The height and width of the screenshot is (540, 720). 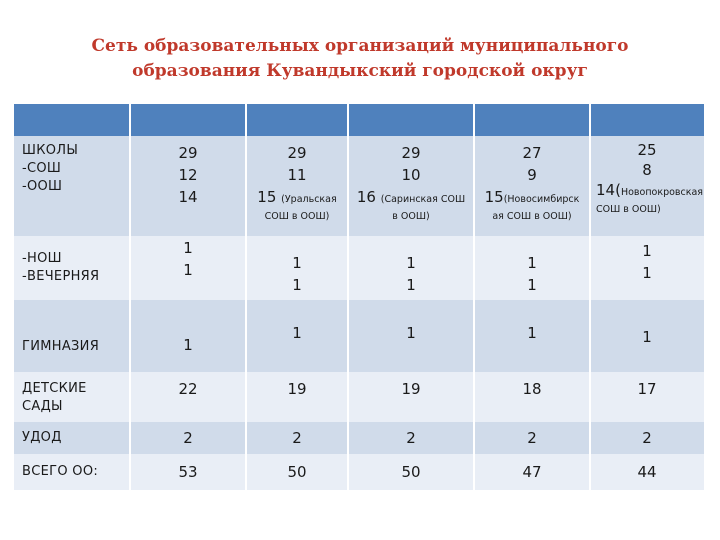 What do you see at coordinates (532, 274) in the screenshot?
I see `cell-nosh-2019: 1 1` at bounding box center [532, 274].